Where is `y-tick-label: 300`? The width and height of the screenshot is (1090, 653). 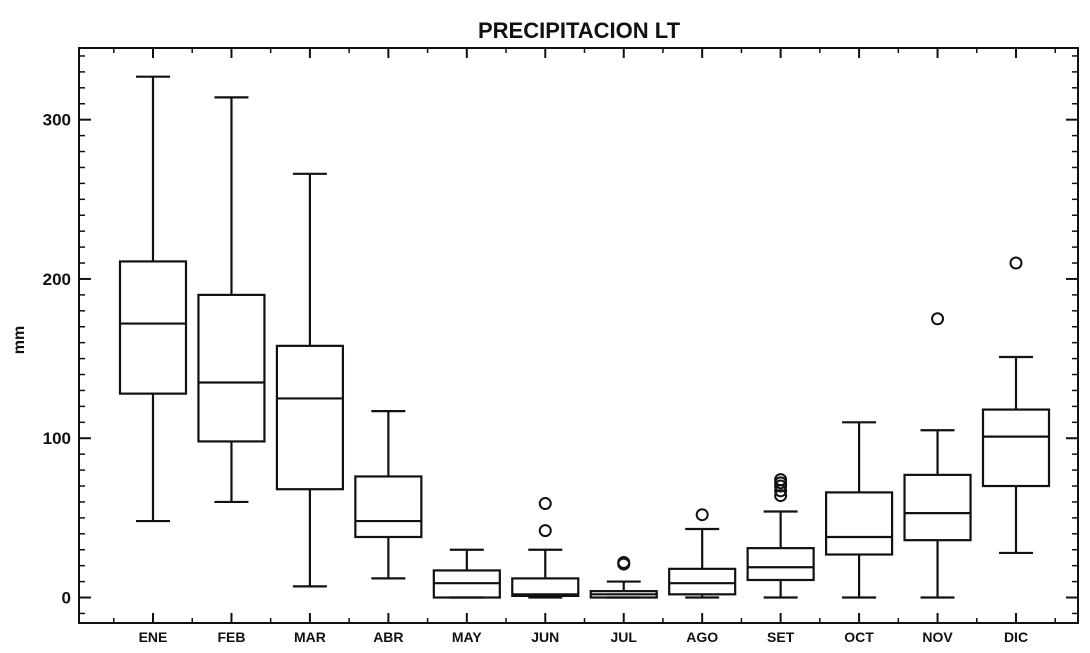
y-tick-label: 300 is located at coordinates (57, 120).